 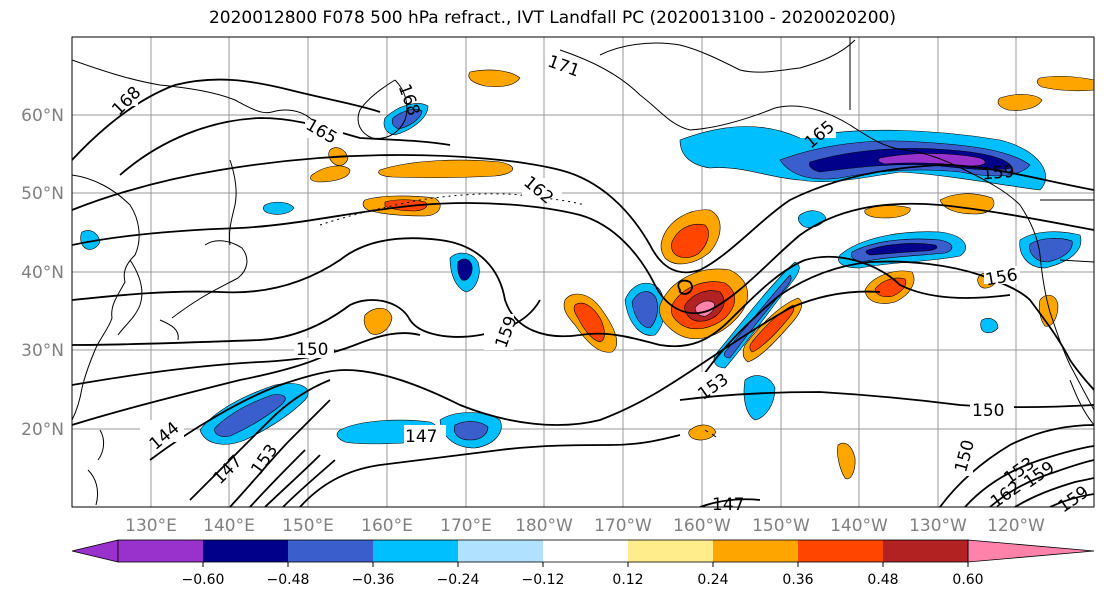 I want to click on colorbar-tick-label: −0.12, so click(x=543, y=580).